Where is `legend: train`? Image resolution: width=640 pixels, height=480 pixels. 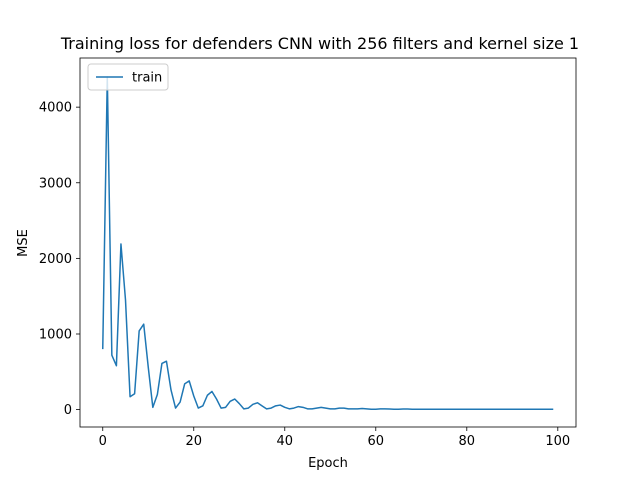
legend: train is located at coordinates (128, 77).